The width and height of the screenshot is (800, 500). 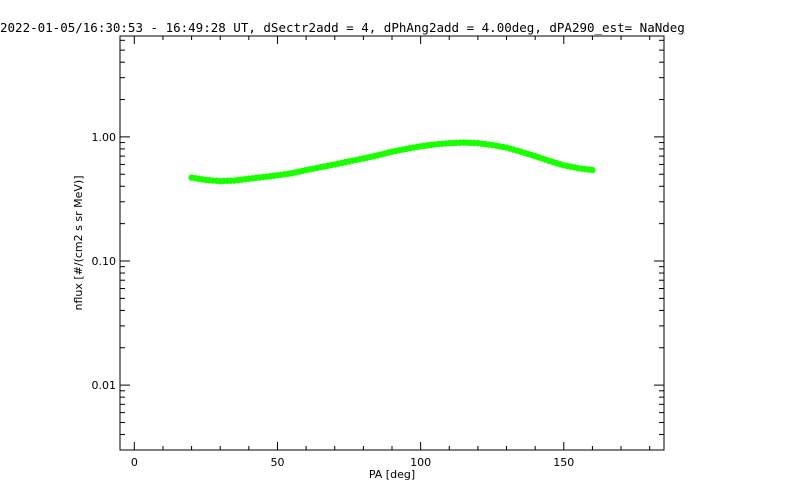 What do you see at coordinates (277, 462) in the screenshot?
I see `x-tick-label: 50` at bounding box center [277, 462].